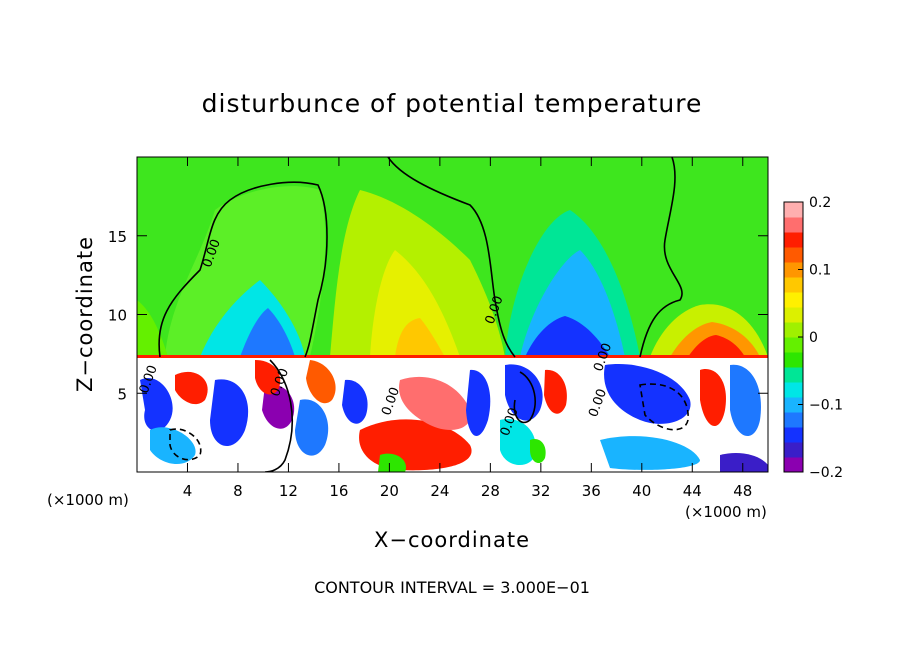 This screenshot has width=904, height=654. I want to click on colorbar: 0.2 0.1 0 −0.1 −0.2, so click(813, 338).